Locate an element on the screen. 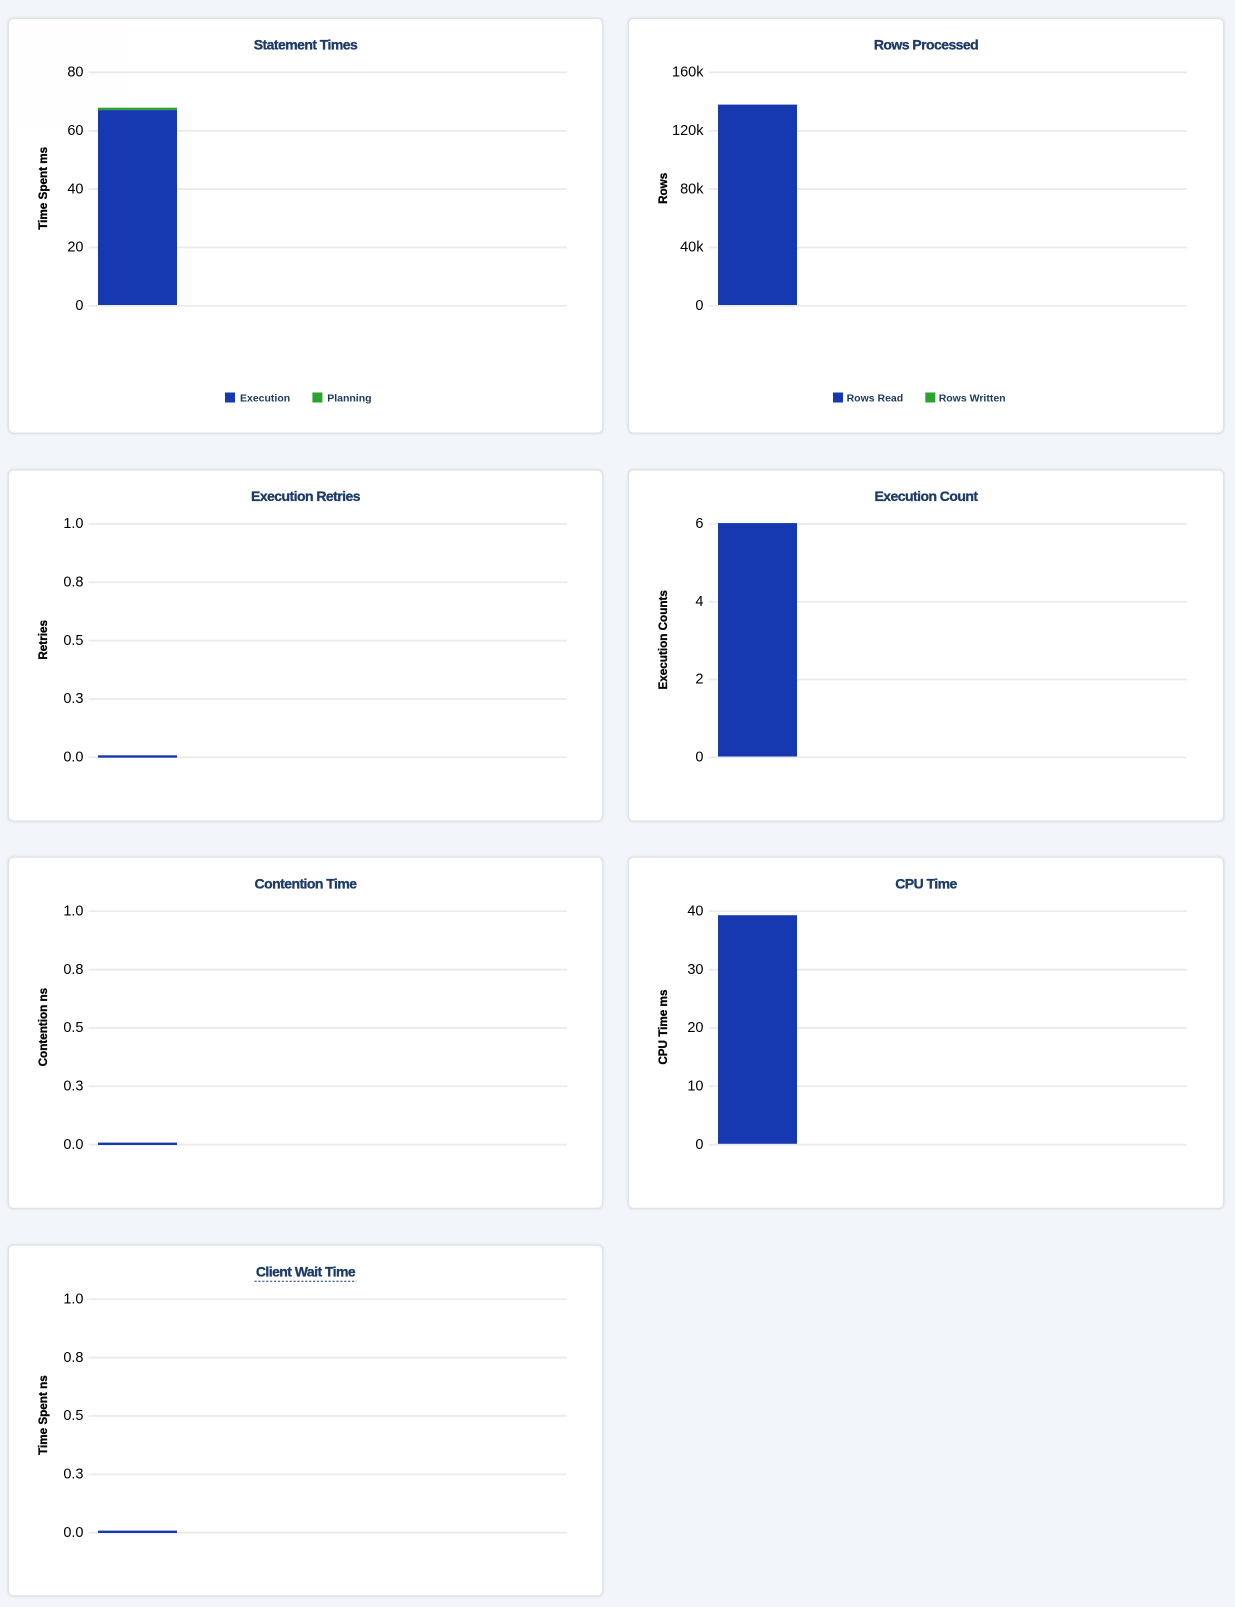  svg-text: Execution Count is located at coordinates (927, 496).